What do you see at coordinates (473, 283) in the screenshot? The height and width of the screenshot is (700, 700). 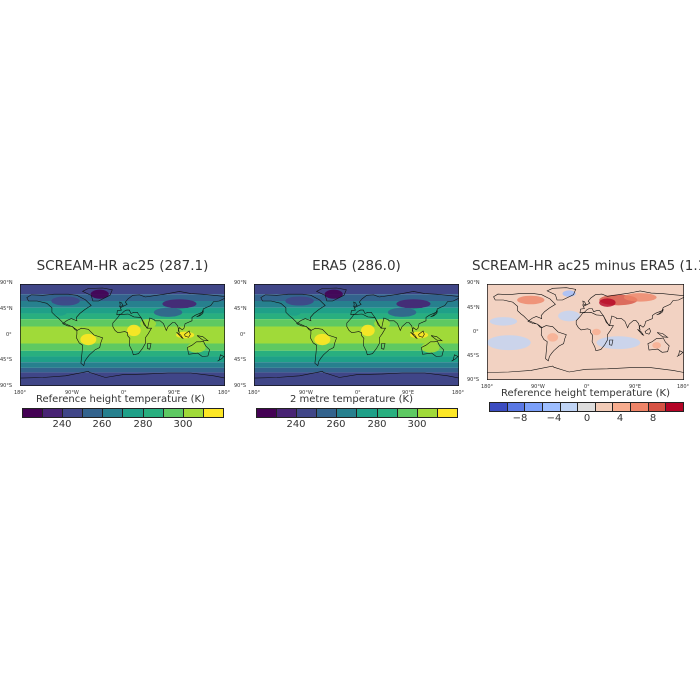 I see `lat-tick: 90°N` at bounding box center [473, 283].